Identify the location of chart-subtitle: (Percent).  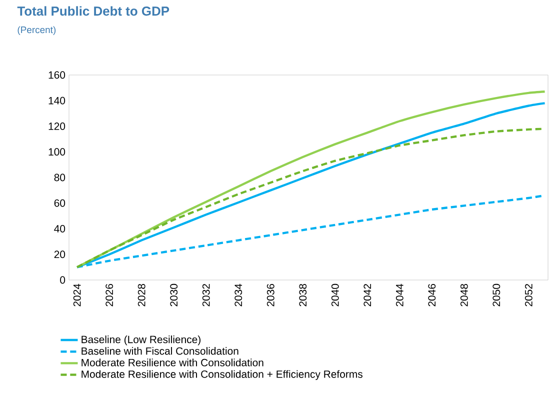
(37, 31).